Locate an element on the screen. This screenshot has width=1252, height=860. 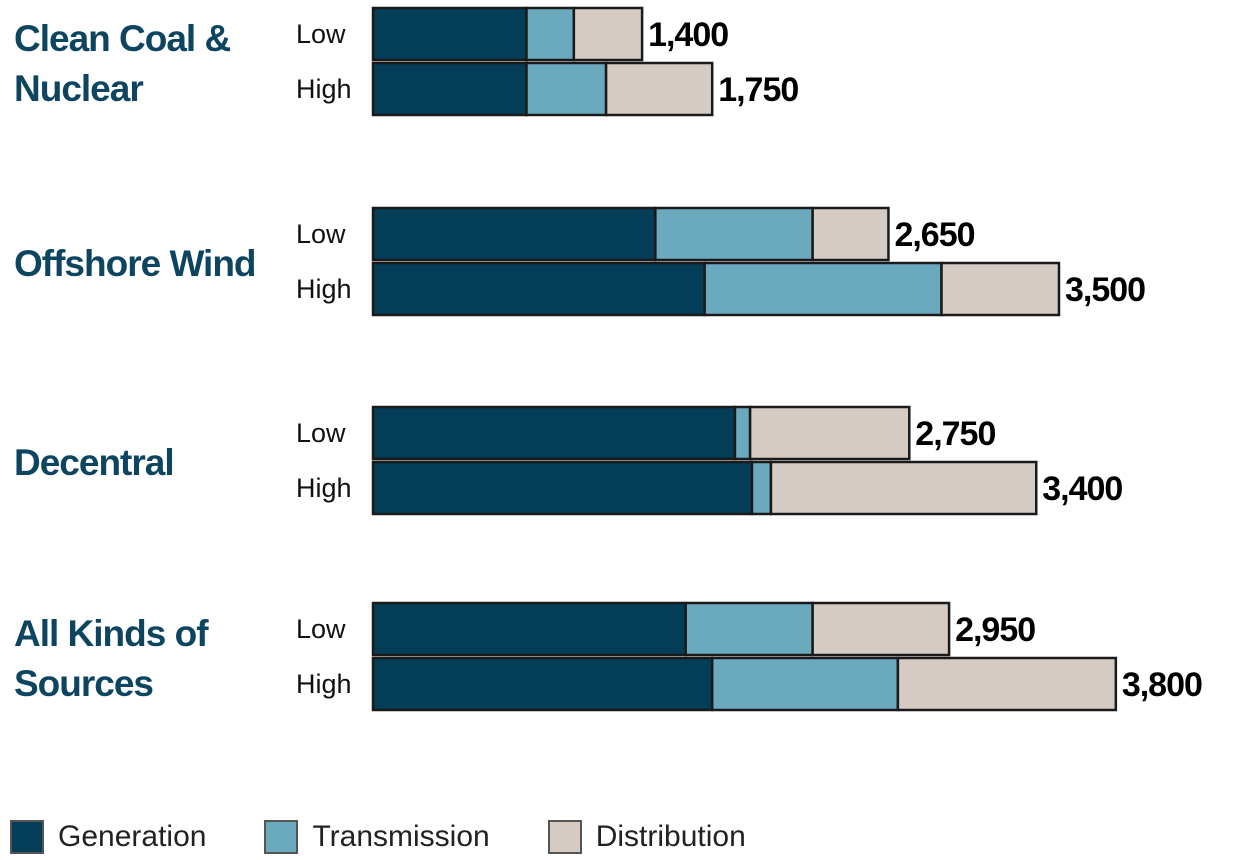
scenario-label-offshore-wind-high: High is located at coordinates (324, 289).